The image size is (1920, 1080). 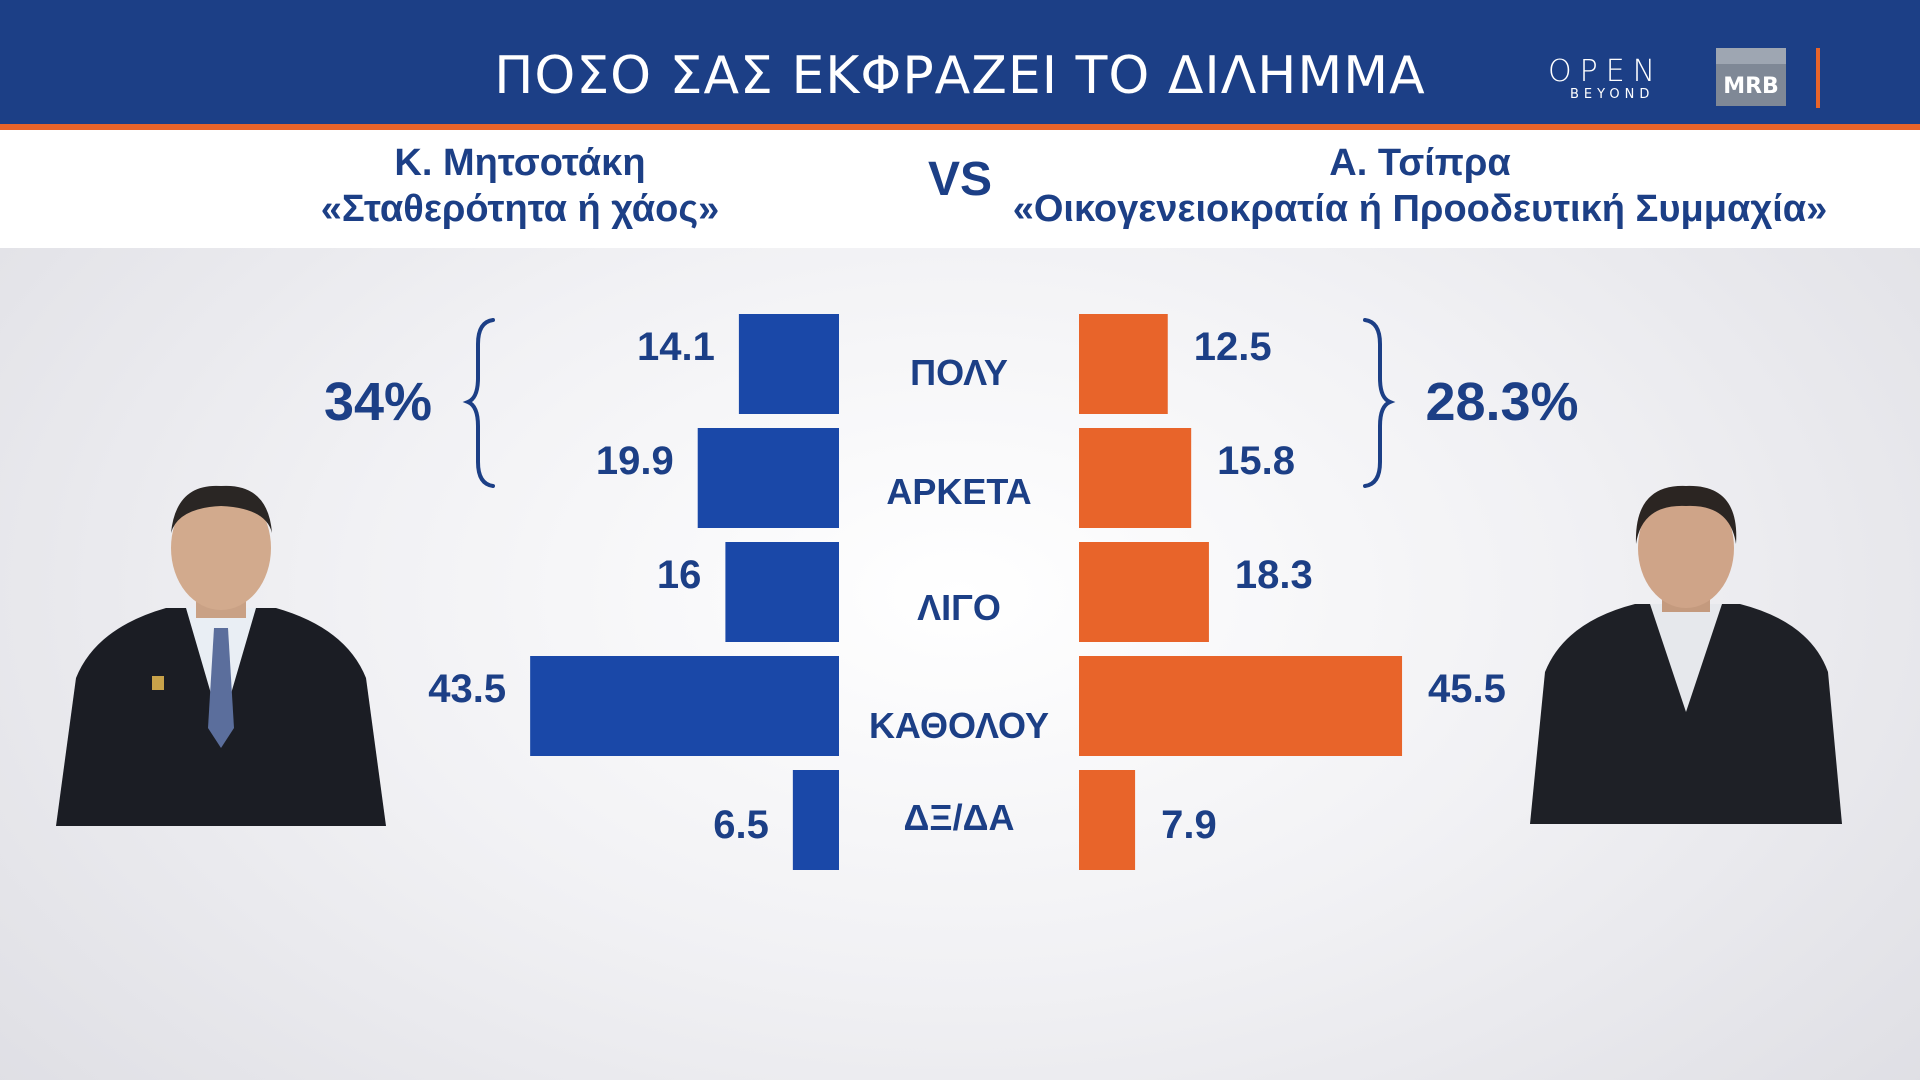 What do you see at coordinates (520, 163) in the screenshot?
I see `left-politician-name: Κ. Μητσοτάκη` at bounding box center [520, 163].